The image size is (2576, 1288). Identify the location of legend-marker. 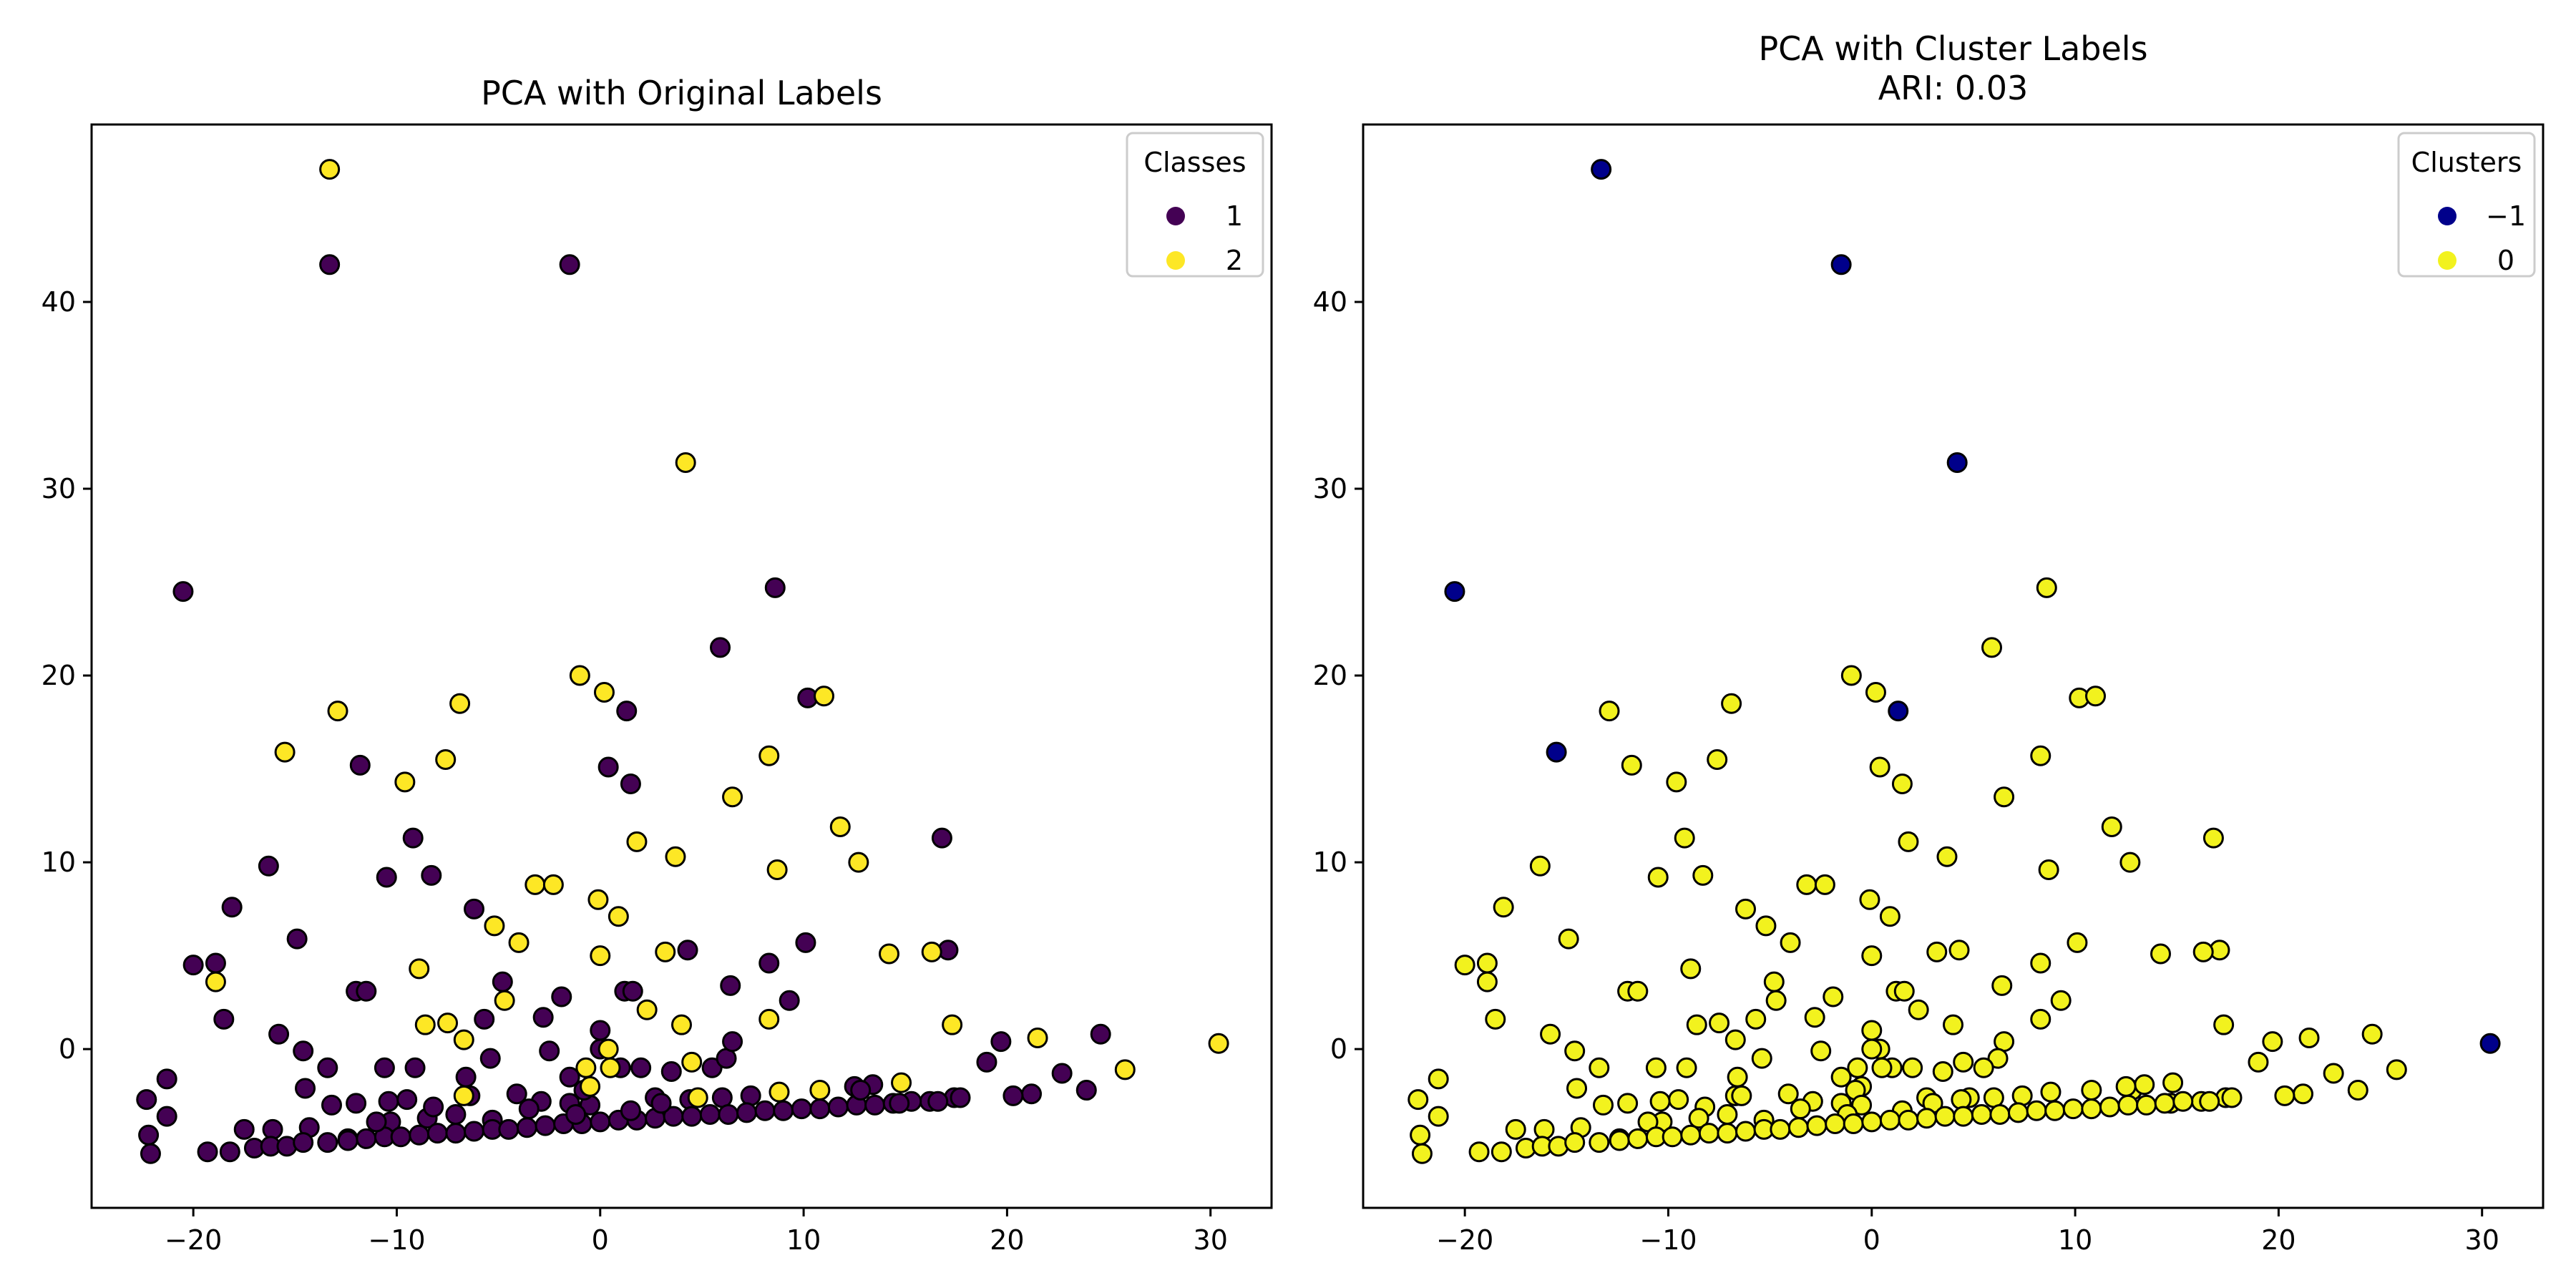
(2447, 216).